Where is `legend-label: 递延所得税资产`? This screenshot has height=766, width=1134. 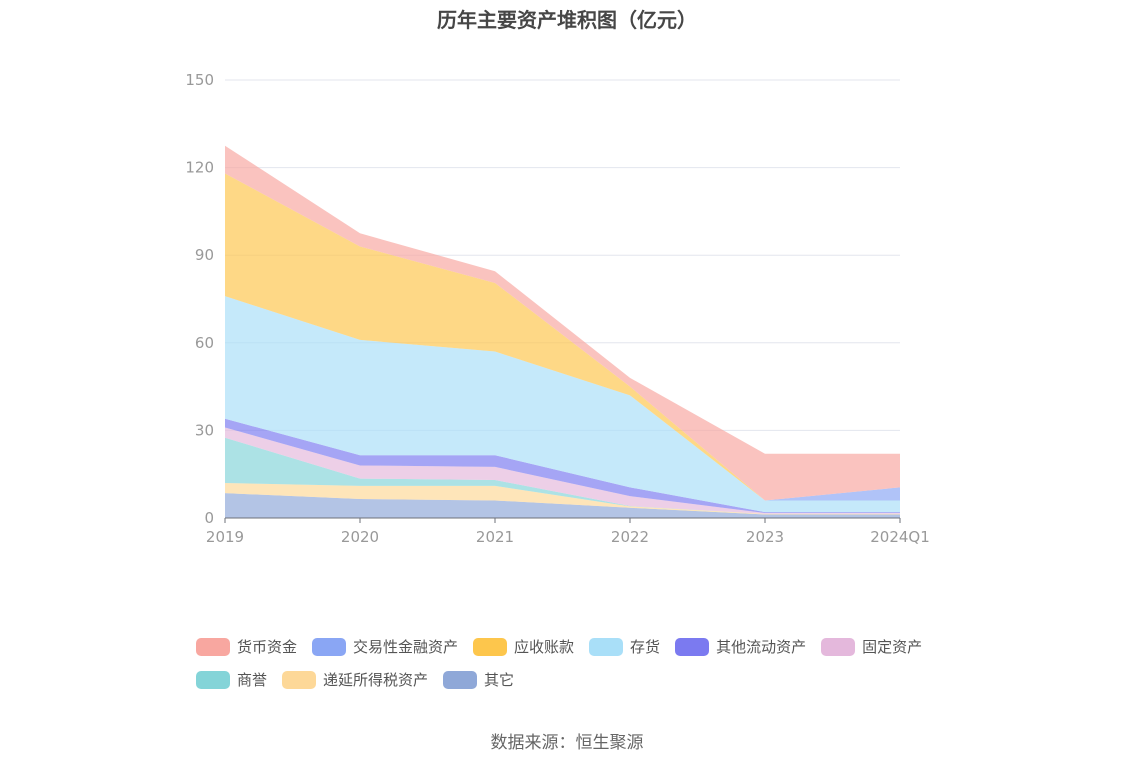 legend-label: 递延所得税资产 is located at coordinates (376, 680).